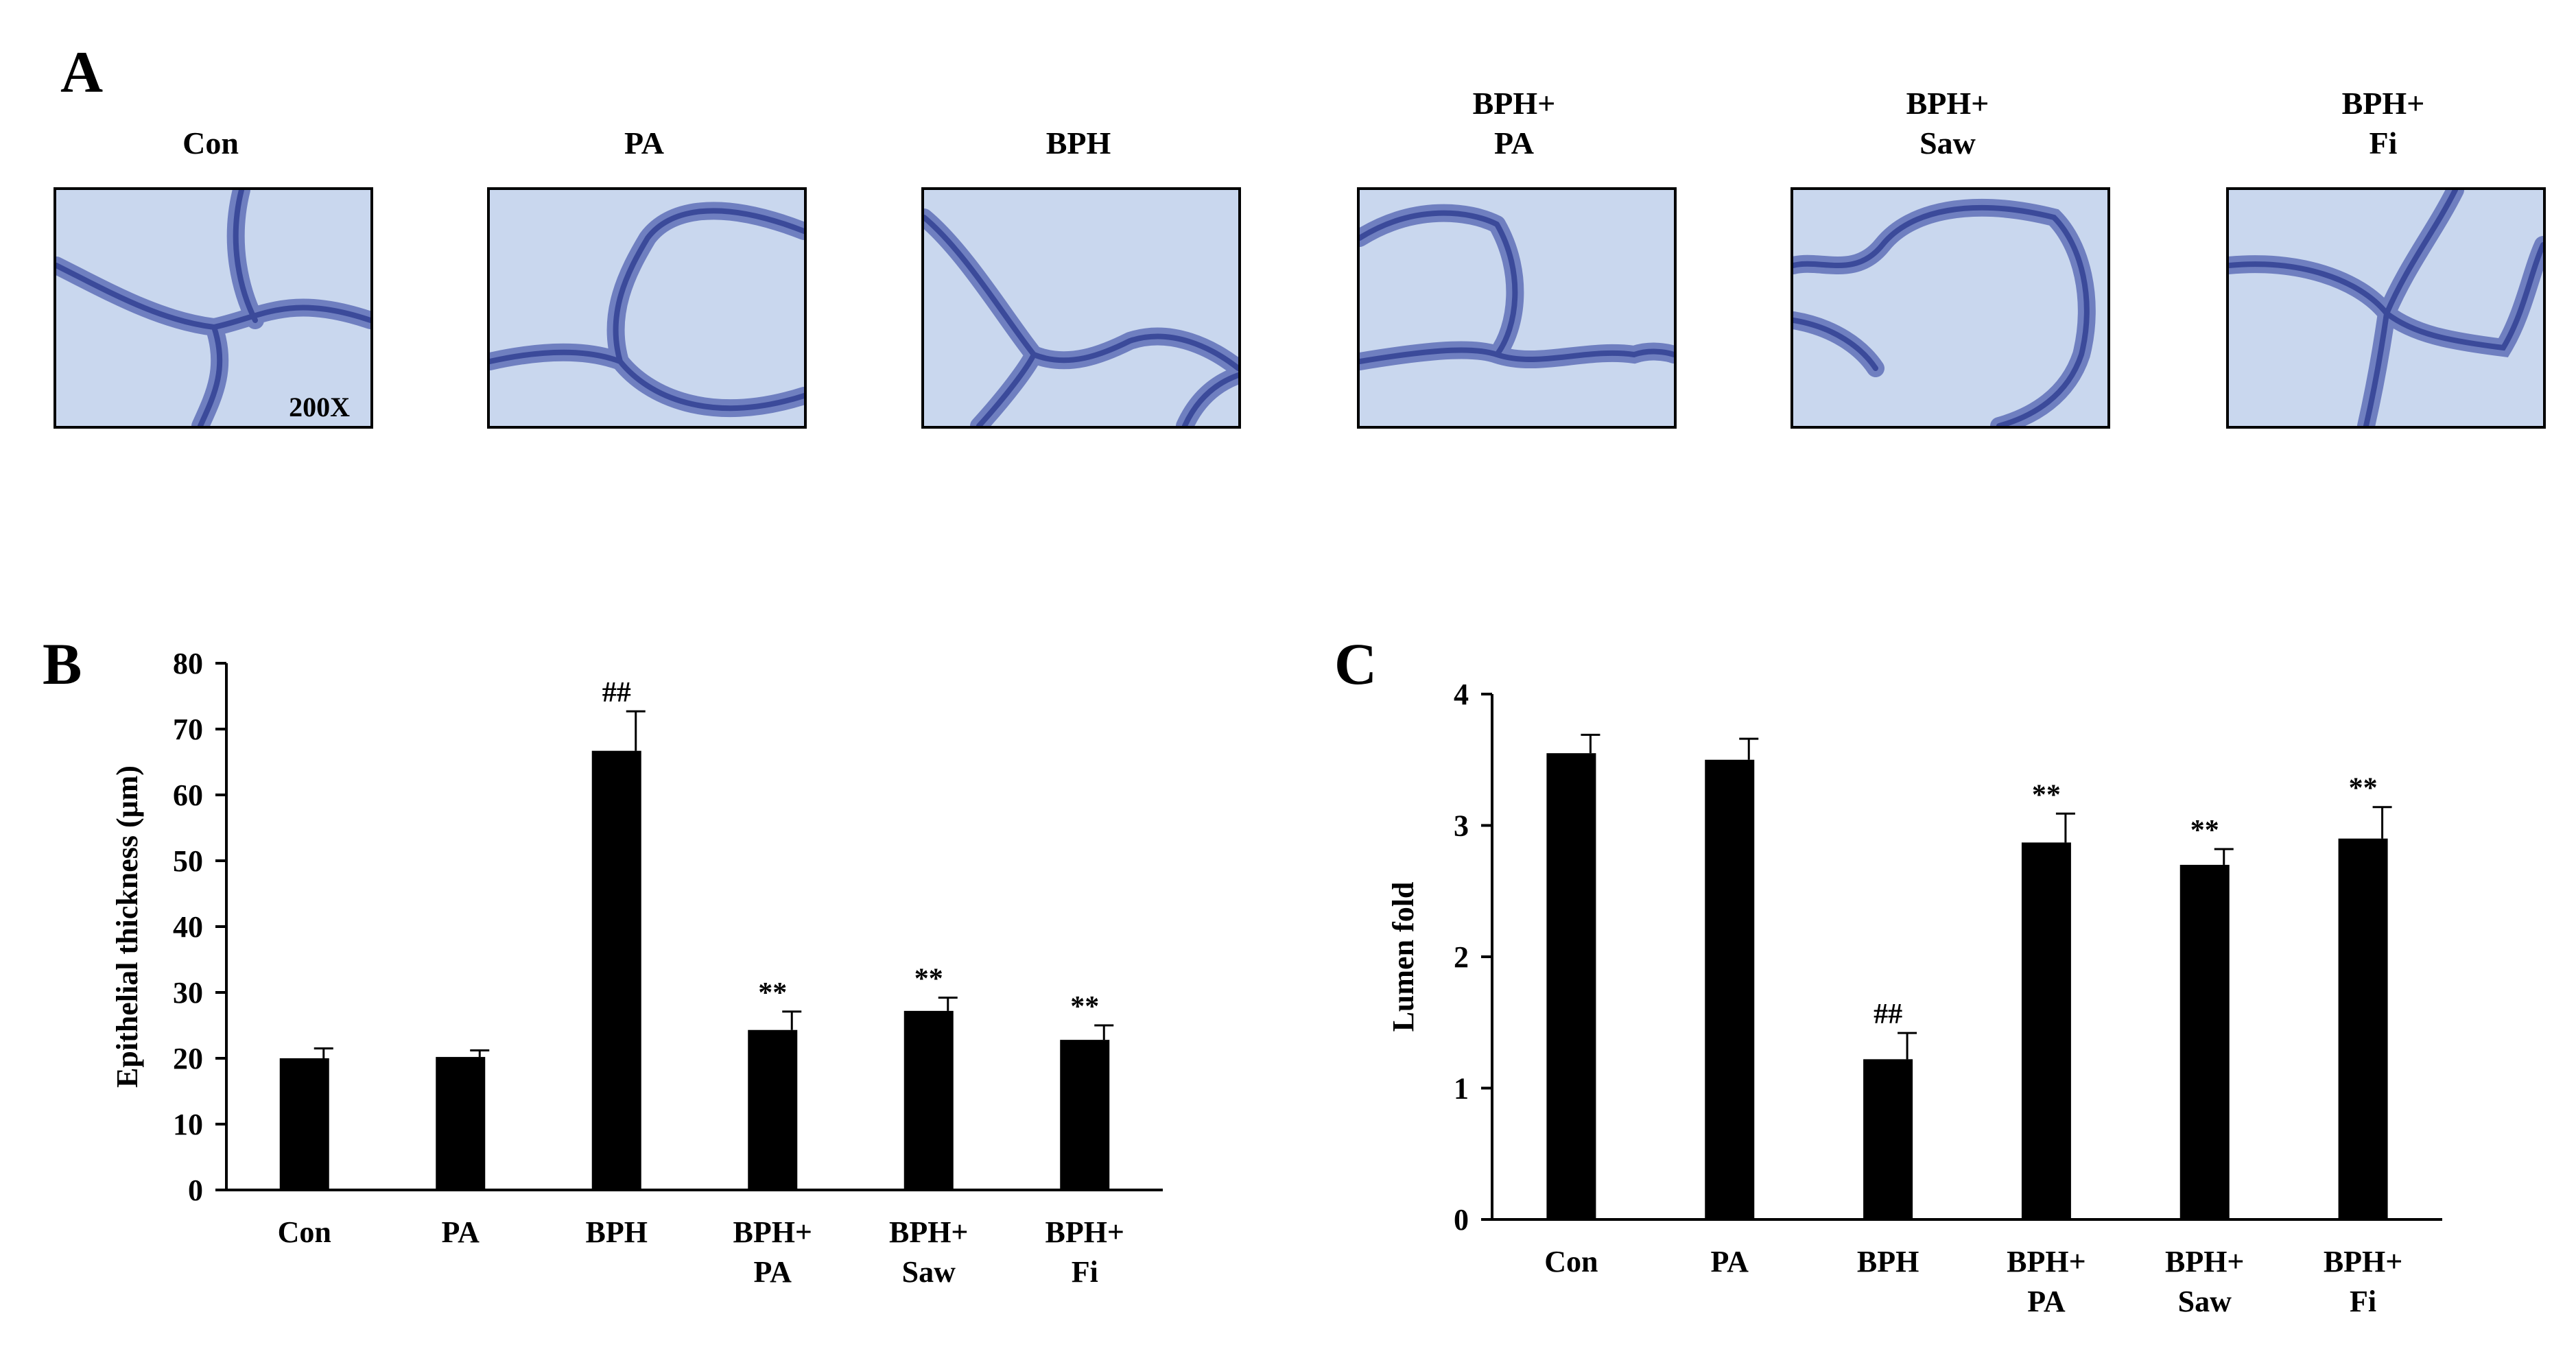 The height and width of the screenshot is (1358, 2576). What do you see at coordinates (188, 1058) in the screenshot?
I see `y-tick-label: 20` at bounding box center [188, 1058].